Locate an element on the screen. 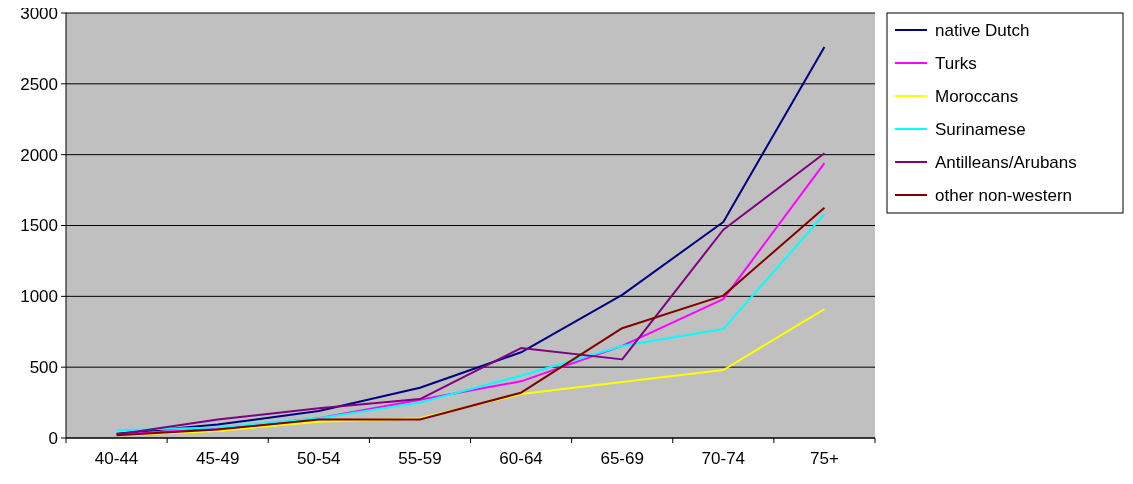 The image size is (1133, 484). legend-label: Surinamese is located at coordinates (980, 129).